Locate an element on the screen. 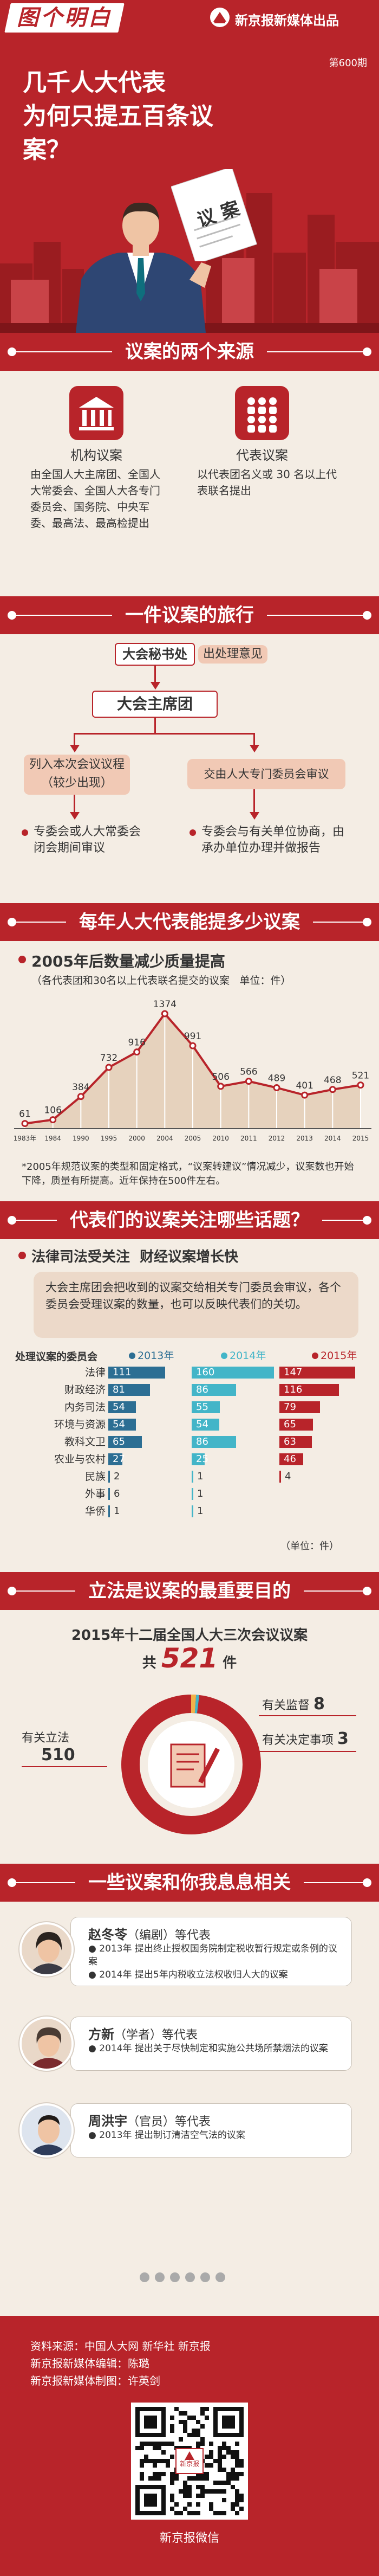 This screenshot has height=2576, width=379. chart-data-label: 991 is located at coordinates (193, 1036).